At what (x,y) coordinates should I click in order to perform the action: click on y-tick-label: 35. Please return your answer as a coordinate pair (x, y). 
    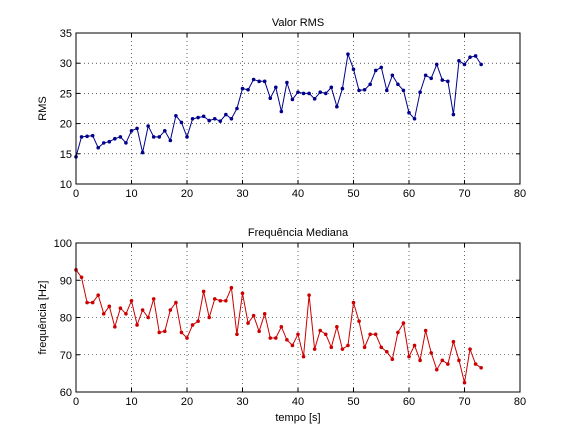
    Looking at the image, I should click on (66, 34).